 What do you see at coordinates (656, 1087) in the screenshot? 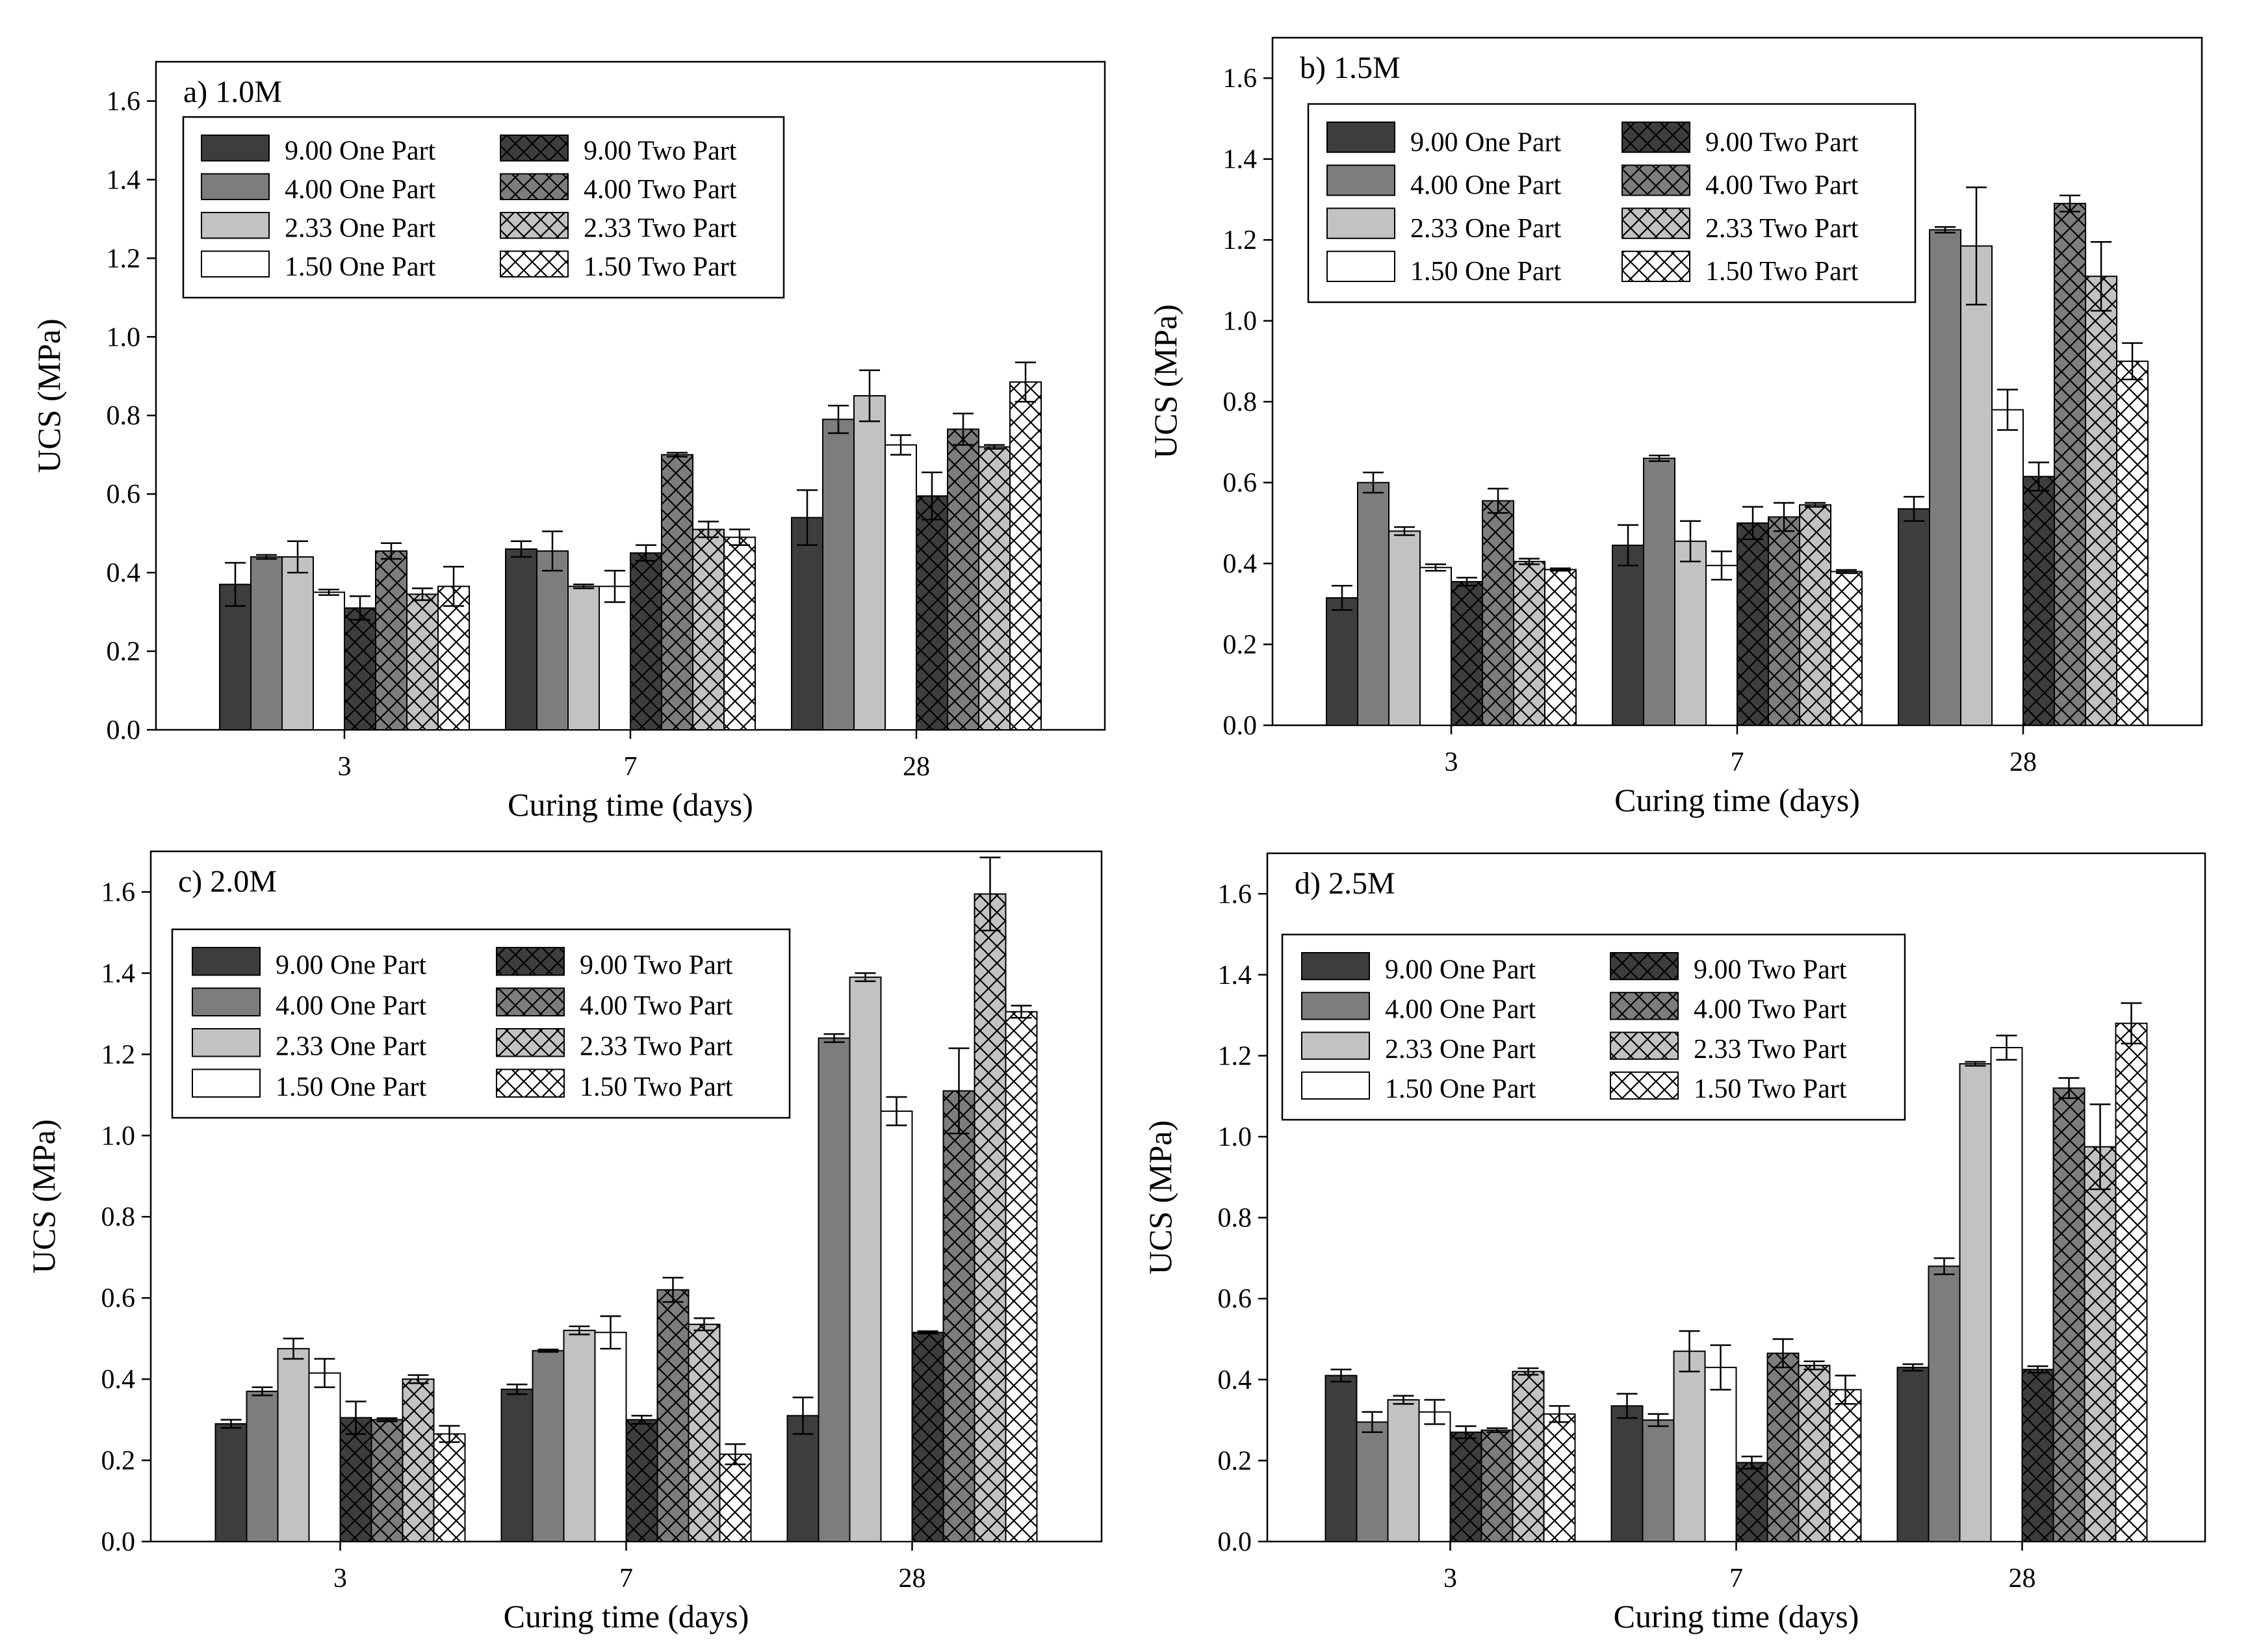
I see `legend-label: 1.50 Two Part` at bounding box center [656, 1087].